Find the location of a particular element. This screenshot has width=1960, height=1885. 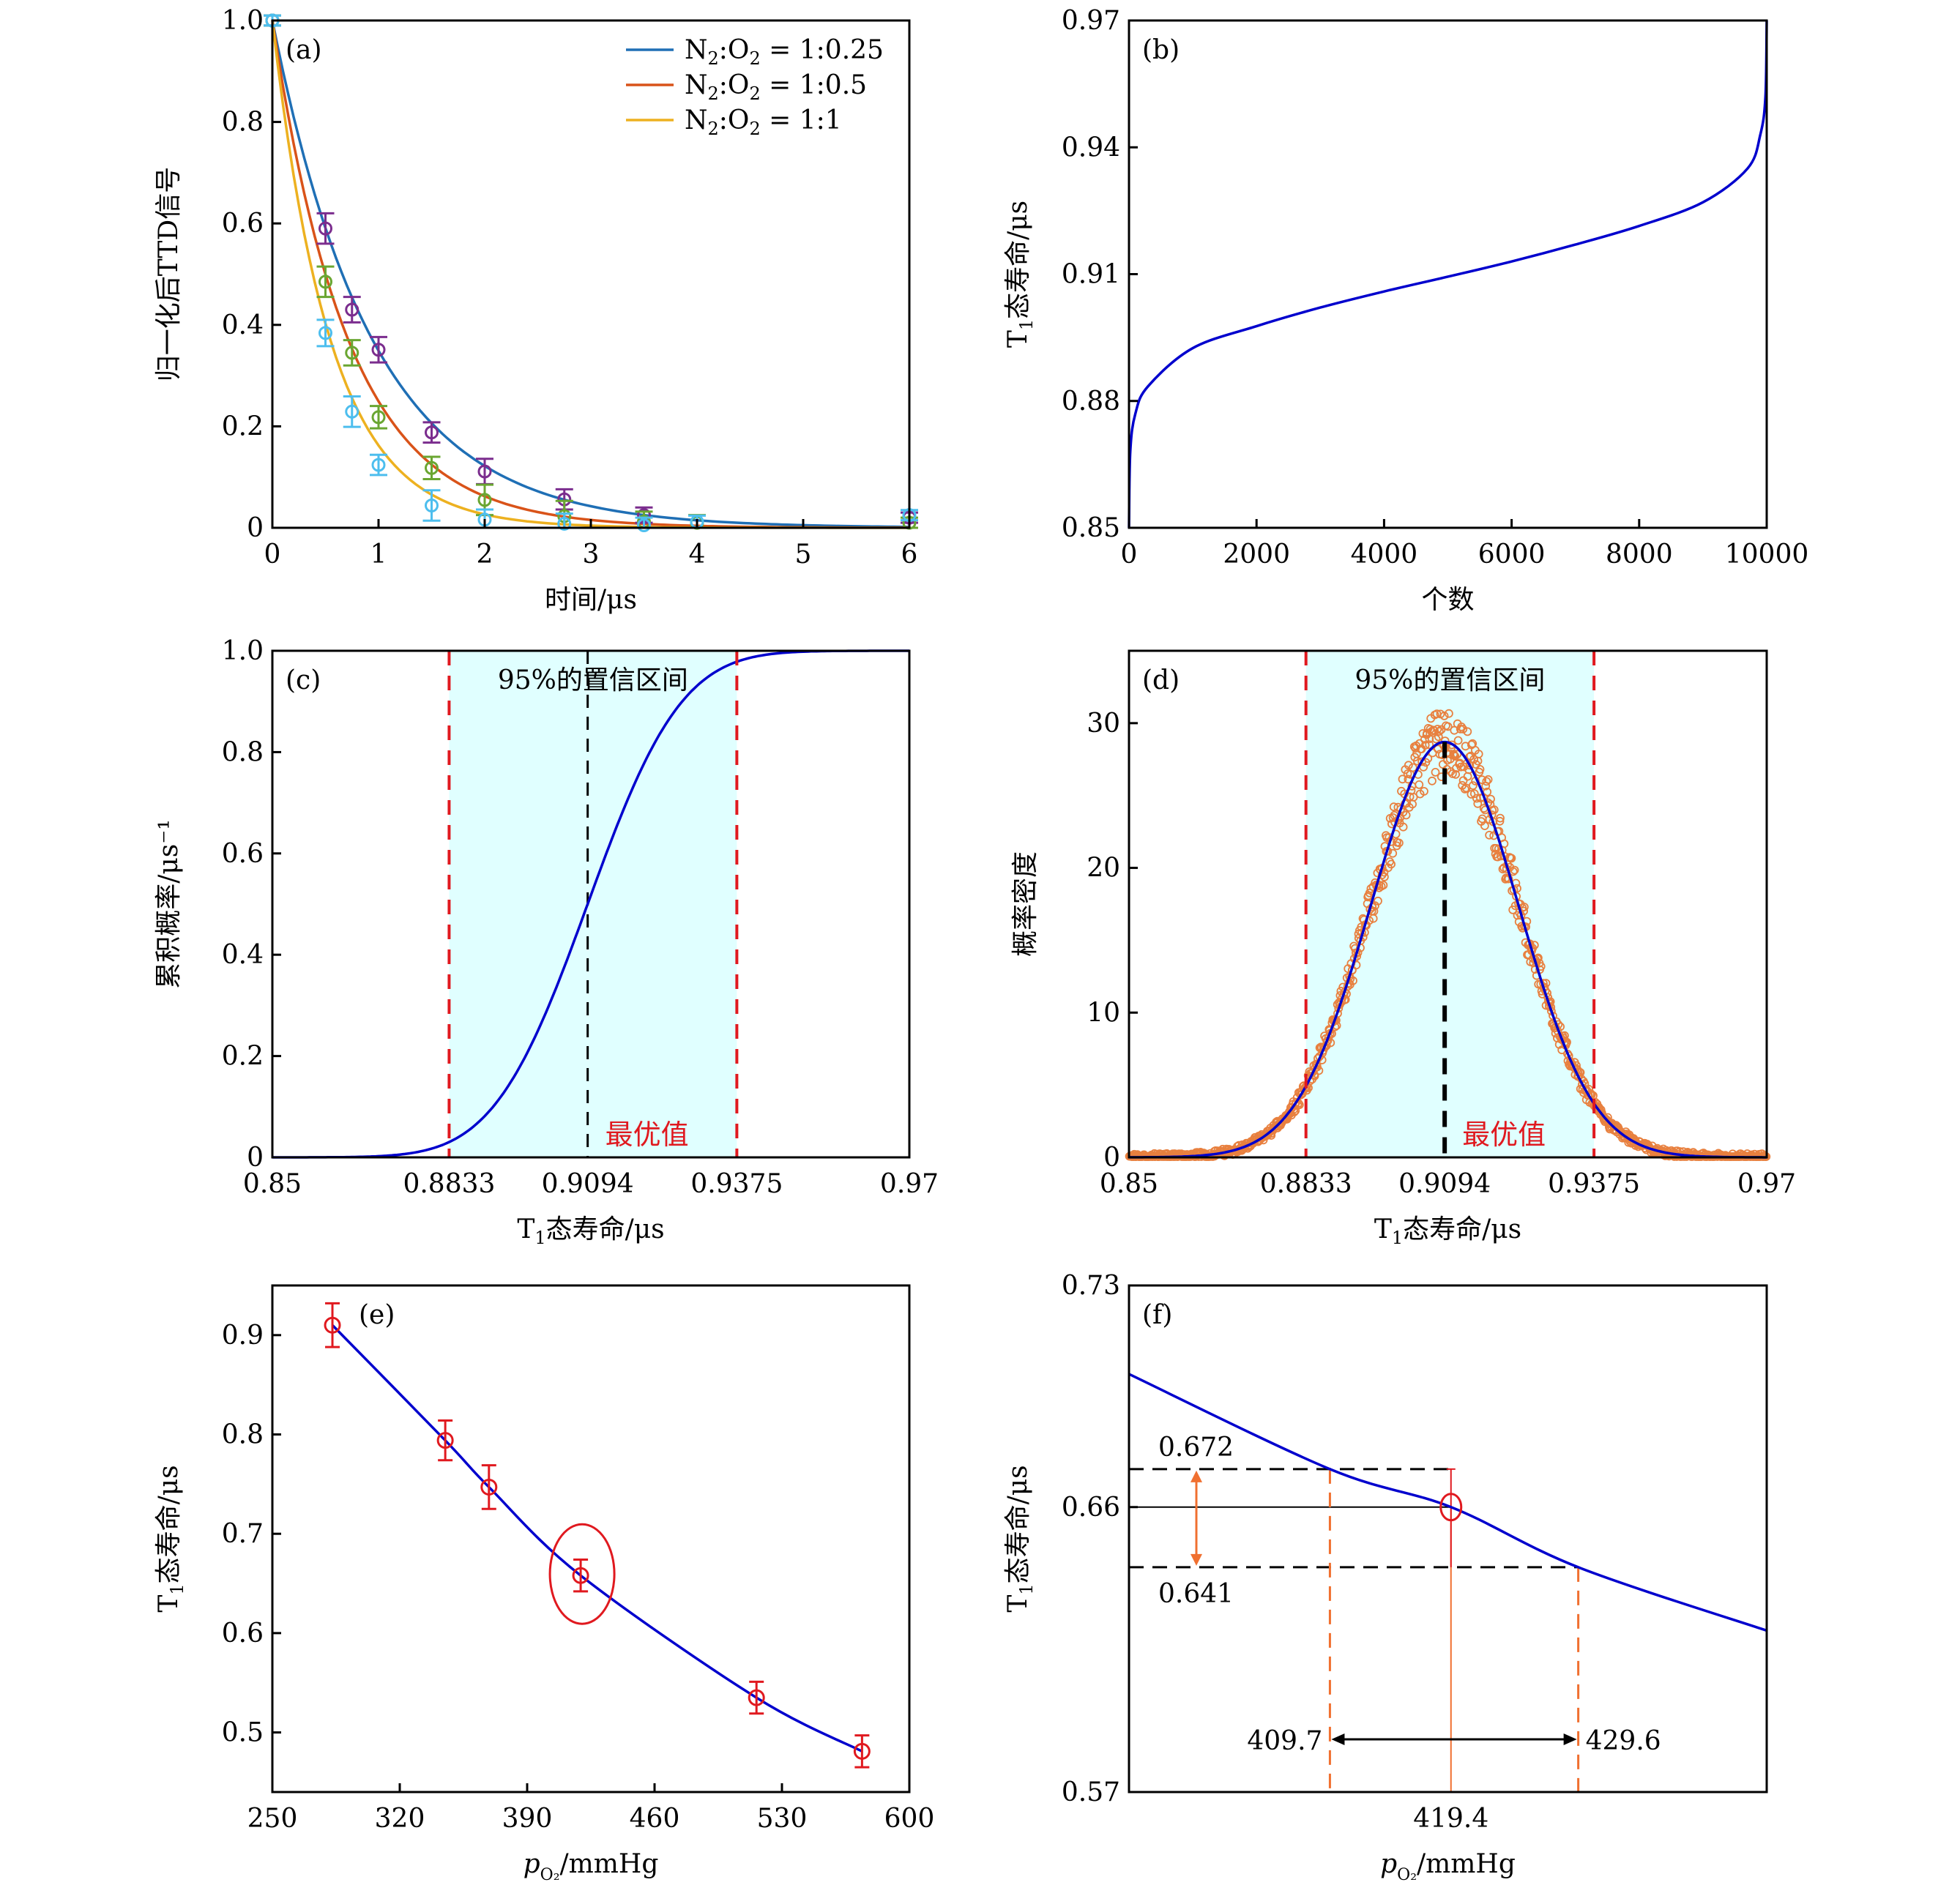

x-tick-label: 0 is located at coordinates (1129, 555).